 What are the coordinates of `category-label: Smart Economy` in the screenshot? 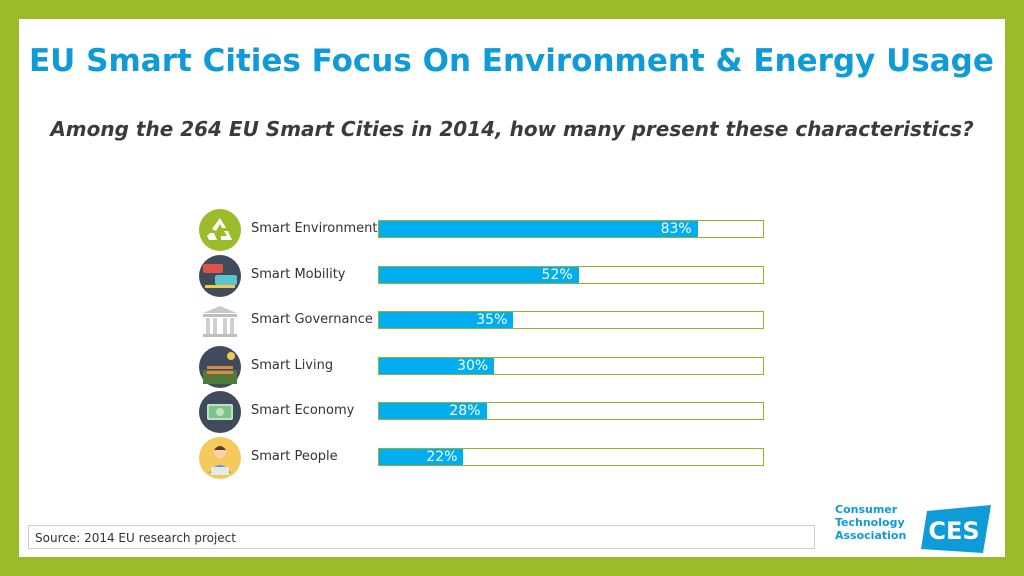 It's located at (303, 410).